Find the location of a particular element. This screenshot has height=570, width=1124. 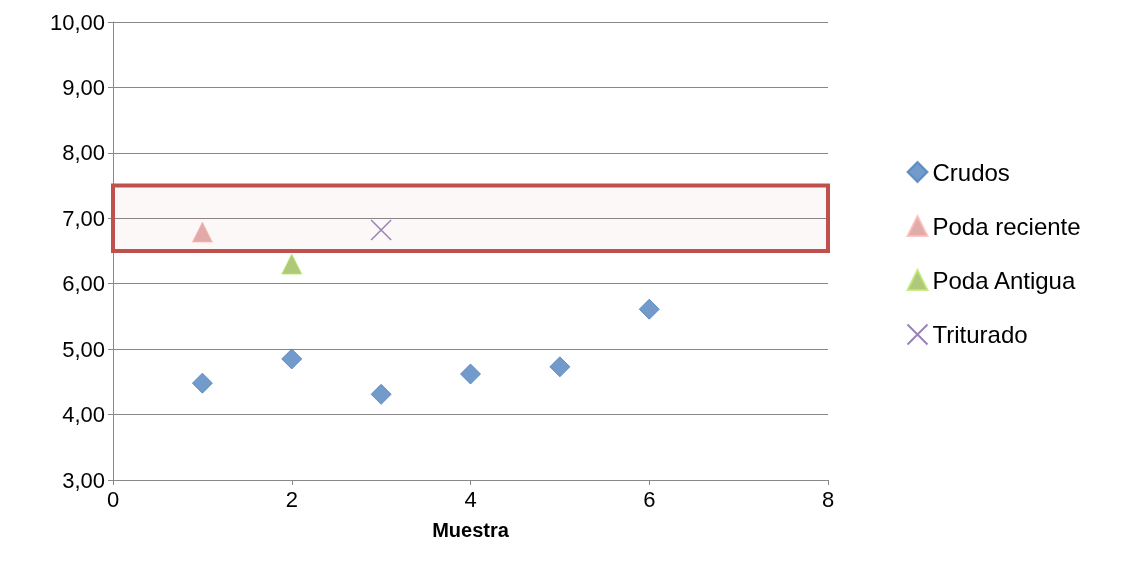

legend-label: Poda Antigua is located at coordinates (1004, 280).